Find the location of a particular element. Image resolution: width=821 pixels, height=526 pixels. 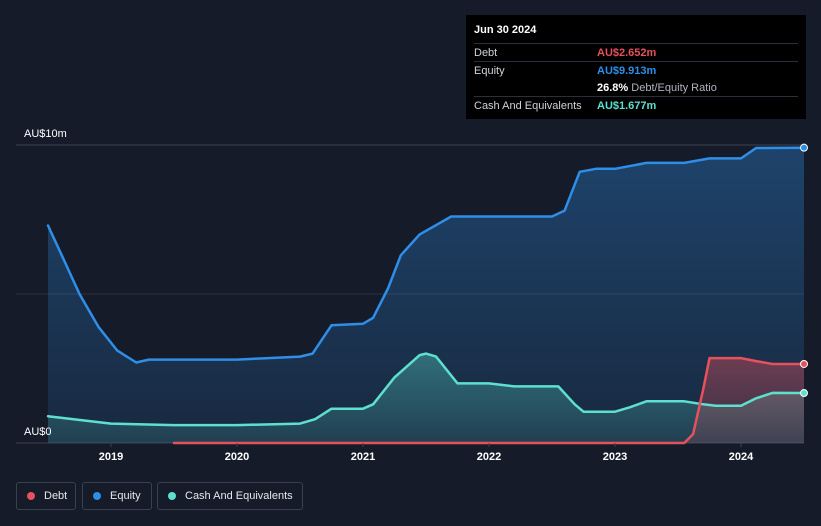

series-cash-and-equivalents-line is located at coordinates (426, 389).